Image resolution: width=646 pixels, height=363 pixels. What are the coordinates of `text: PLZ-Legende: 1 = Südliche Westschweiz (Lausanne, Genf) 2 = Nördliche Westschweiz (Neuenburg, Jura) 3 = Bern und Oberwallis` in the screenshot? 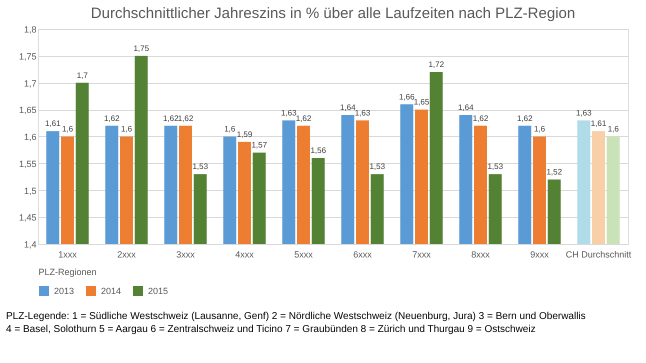 It's located at (296, 316).